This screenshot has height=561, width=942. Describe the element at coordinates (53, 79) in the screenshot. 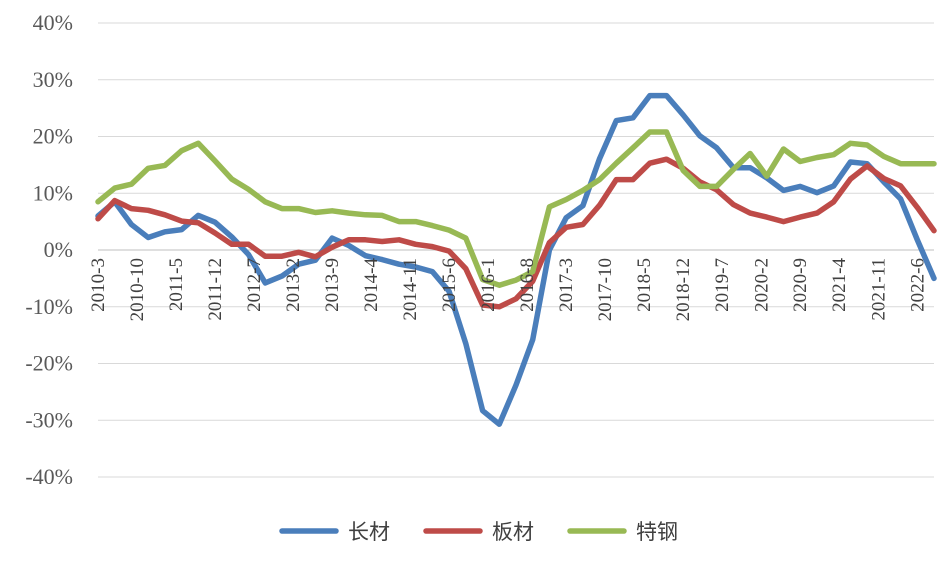

I see `y-tick-label: 30%` at that location.